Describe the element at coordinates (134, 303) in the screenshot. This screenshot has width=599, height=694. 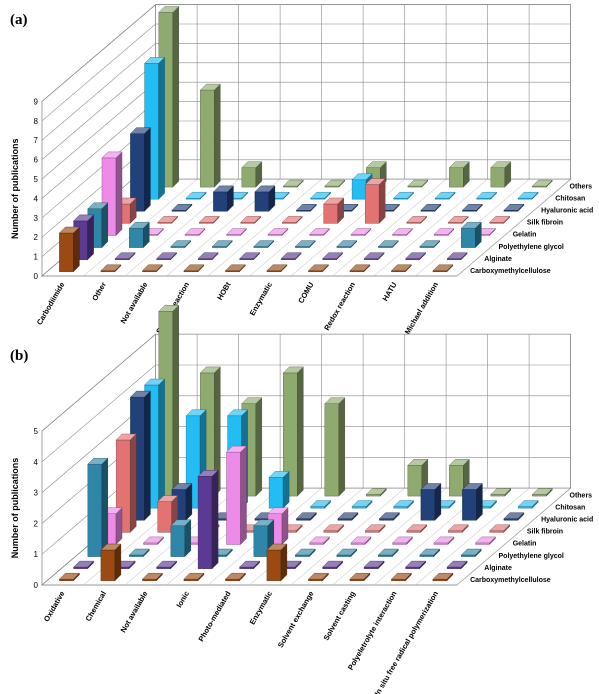
I see `category-label: Not available` at that location.